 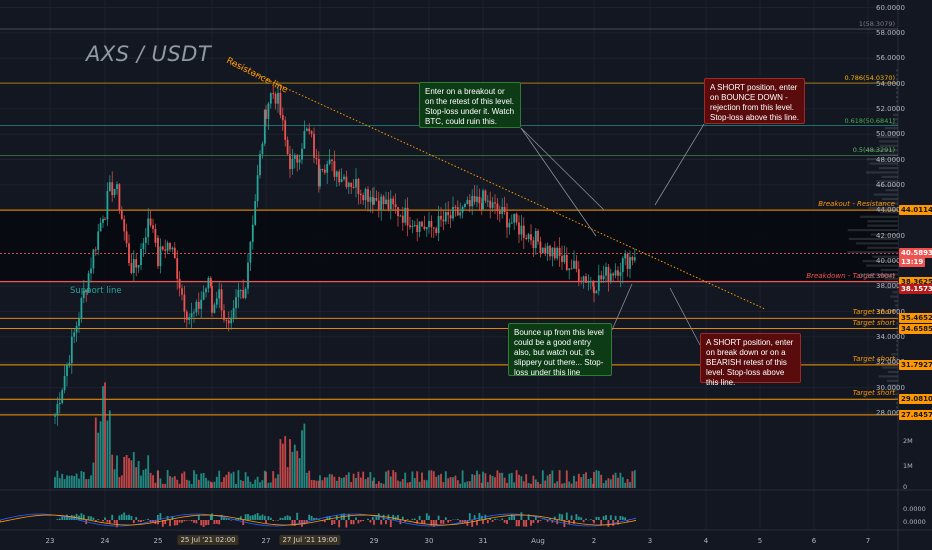 What do you see at coordinates (915, 253) in the screenshot?
I see `price-tag: 40.5893` at bounding box center [915, 253].